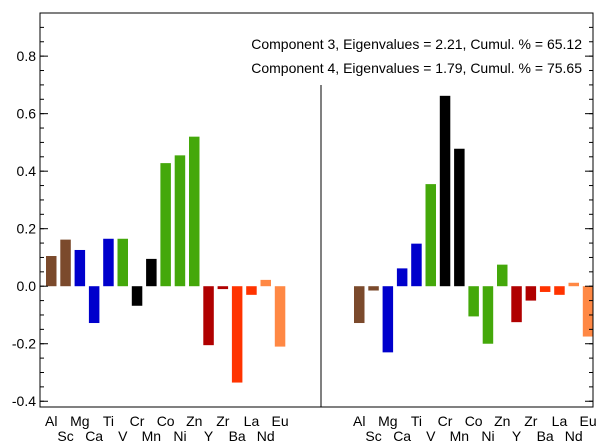 Image resolution: width=602 pixels, height=446 pixels. Describe the element at coordinates (402, 277) in the screenshot. I see `bar-component-4-ca` at that location.